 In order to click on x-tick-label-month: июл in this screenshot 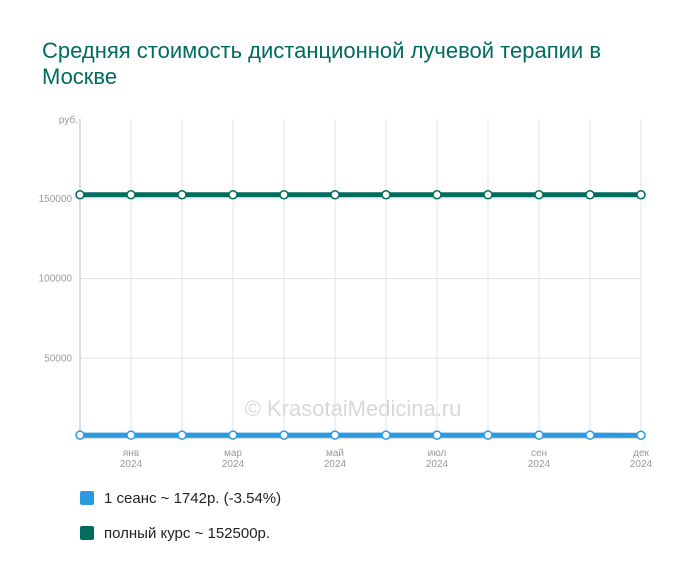, I will do `click(437, 453)`.